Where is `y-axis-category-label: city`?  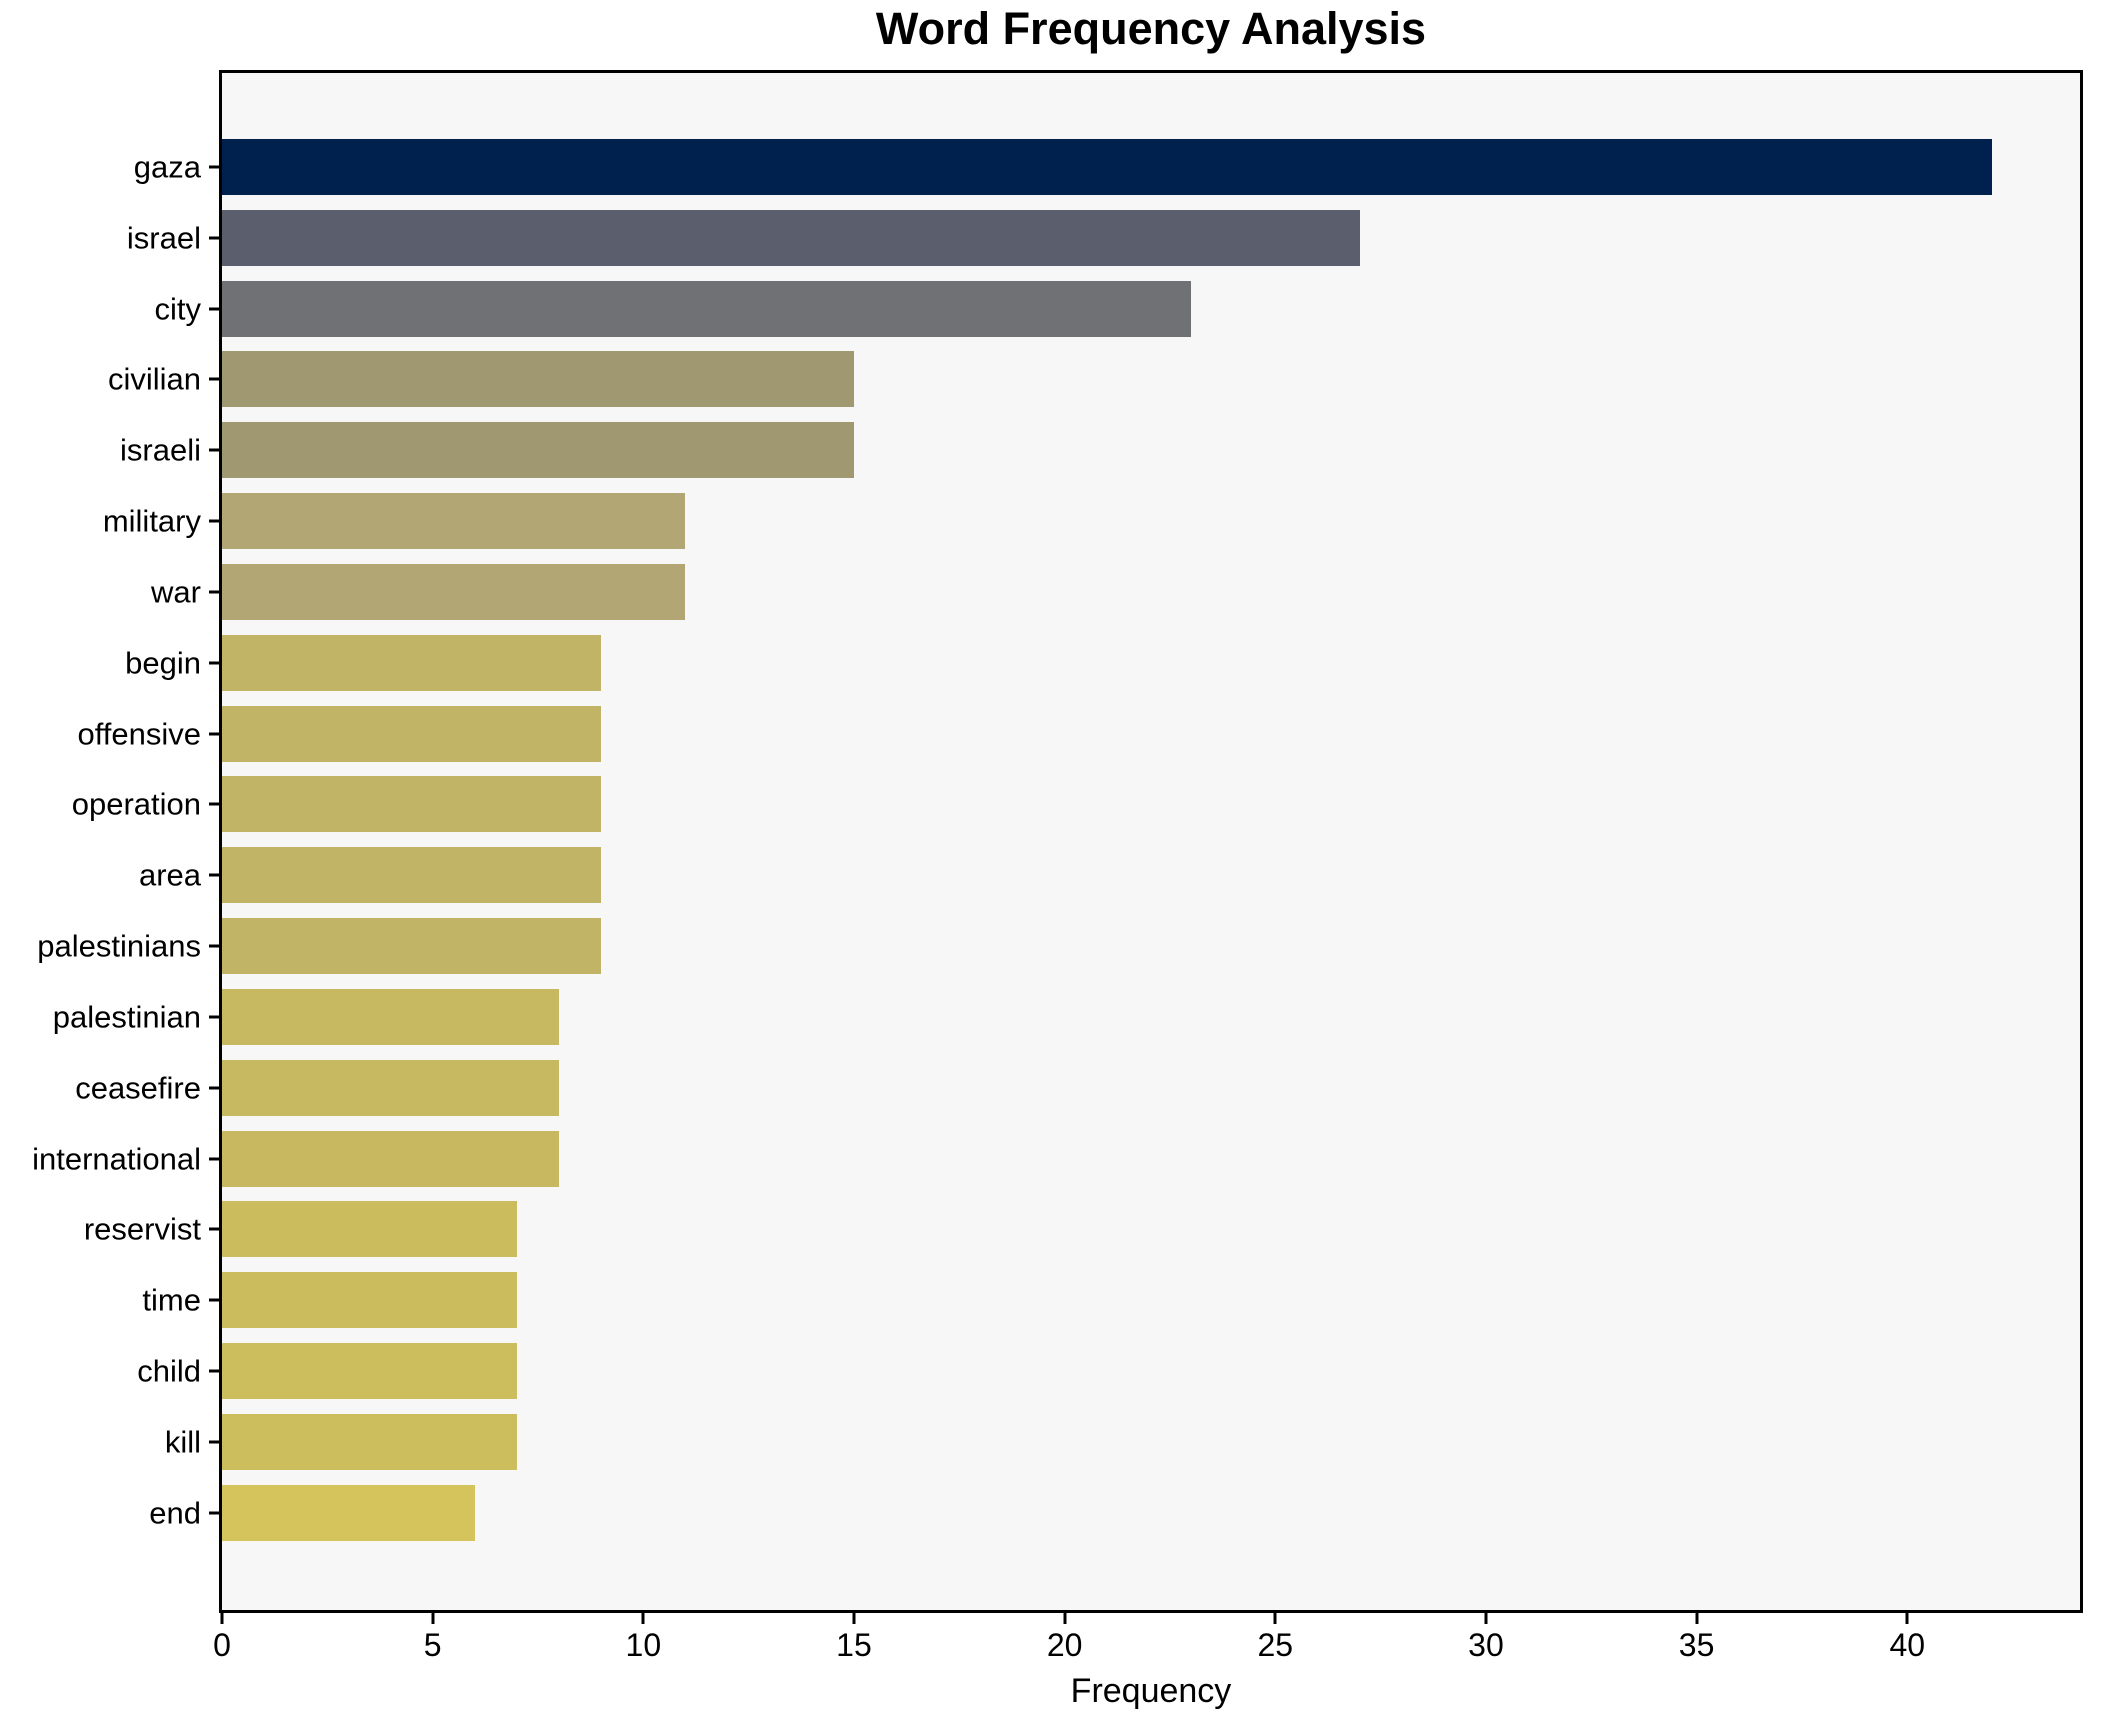 y-axis-category-label: city is located at coordinates (178, 309).